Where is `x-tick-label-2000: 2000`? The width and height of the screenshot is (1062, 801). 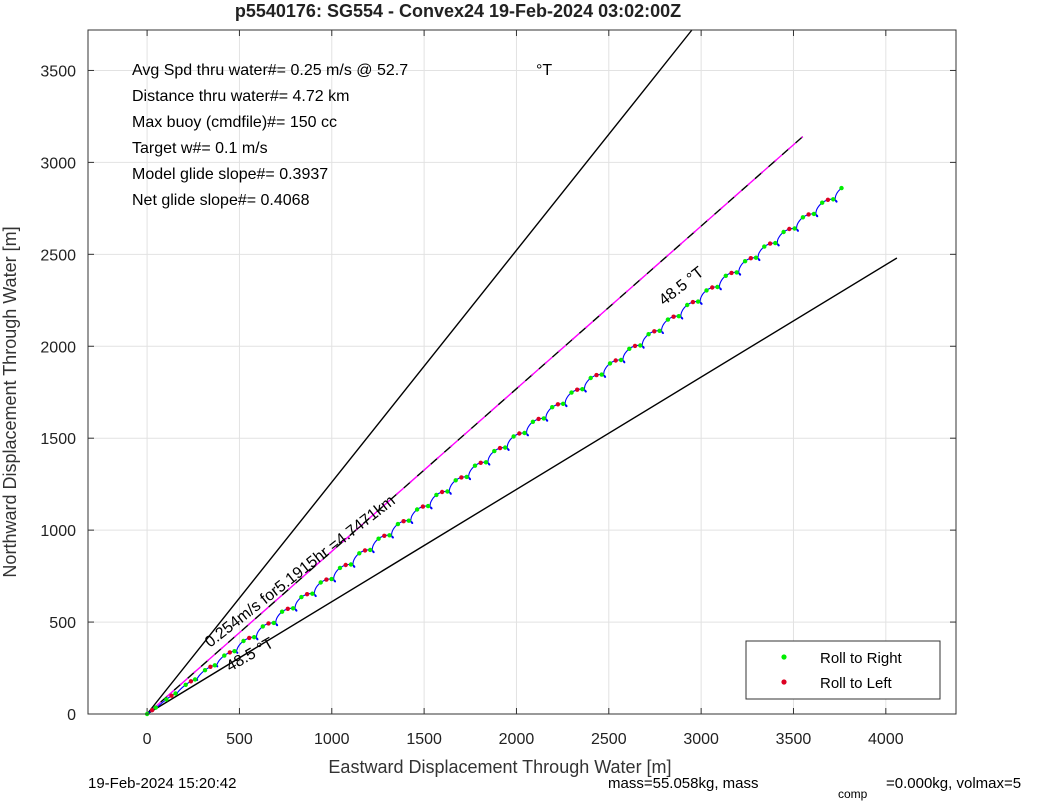
x-tick-label-2000: 2000 is located at coordinates (517, 739).